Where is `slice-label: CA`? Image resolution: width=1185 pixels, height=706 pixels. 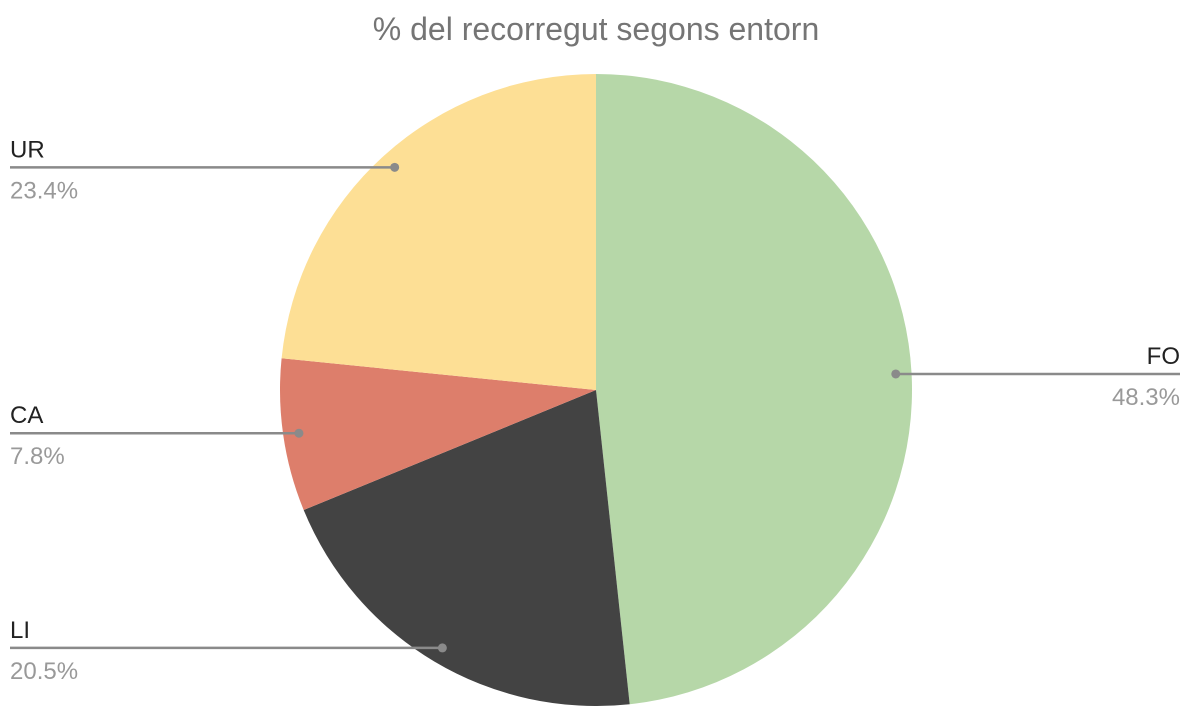 slice-label: CA is located at coordinates (26, 415).